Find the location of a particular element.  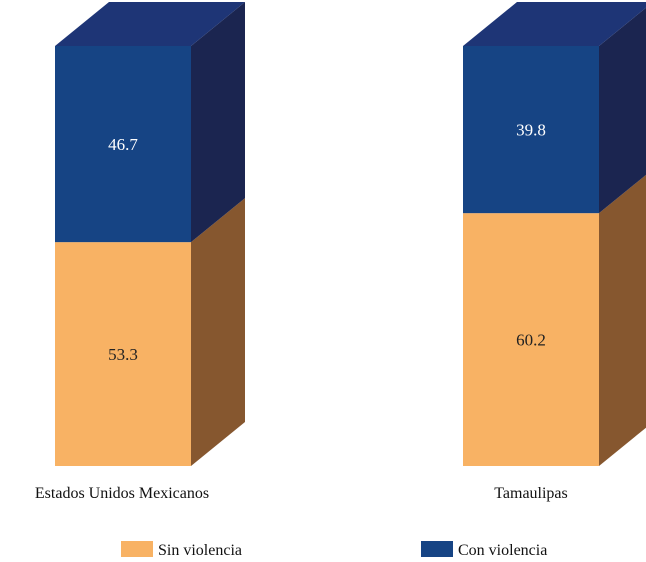

legend-swatch-con-violencia is located at coordinates (437, 549).